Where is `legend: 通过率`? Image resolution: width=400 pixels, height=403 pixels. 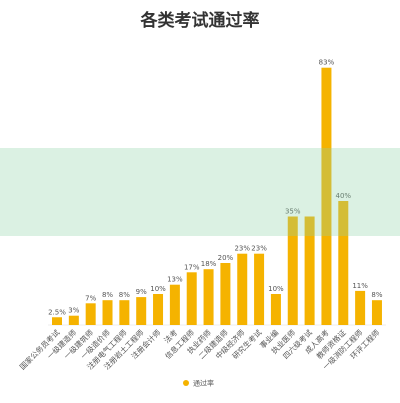 legend: 通过率 is located at coordinates (198, 383).